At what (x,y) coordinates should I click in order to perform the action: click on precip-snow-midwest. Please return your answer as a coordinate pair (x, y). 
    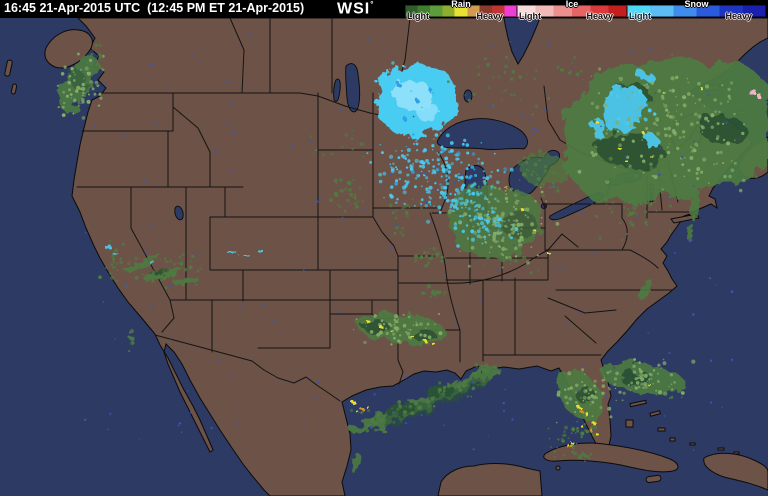
    Looking at the image, I should click on (418, 101).